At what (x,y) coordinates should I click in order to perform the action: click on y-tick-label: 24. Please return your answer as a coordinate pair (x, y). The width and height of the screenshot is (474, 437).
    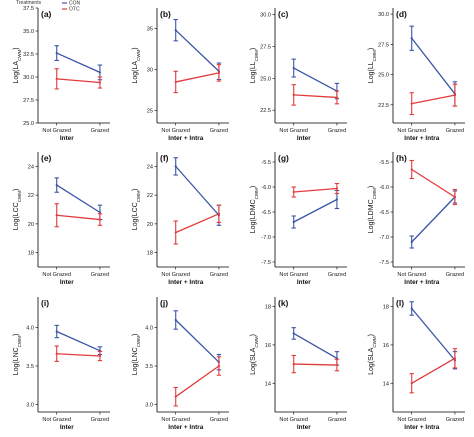
    Looking at the image, I should click on (150, 167).